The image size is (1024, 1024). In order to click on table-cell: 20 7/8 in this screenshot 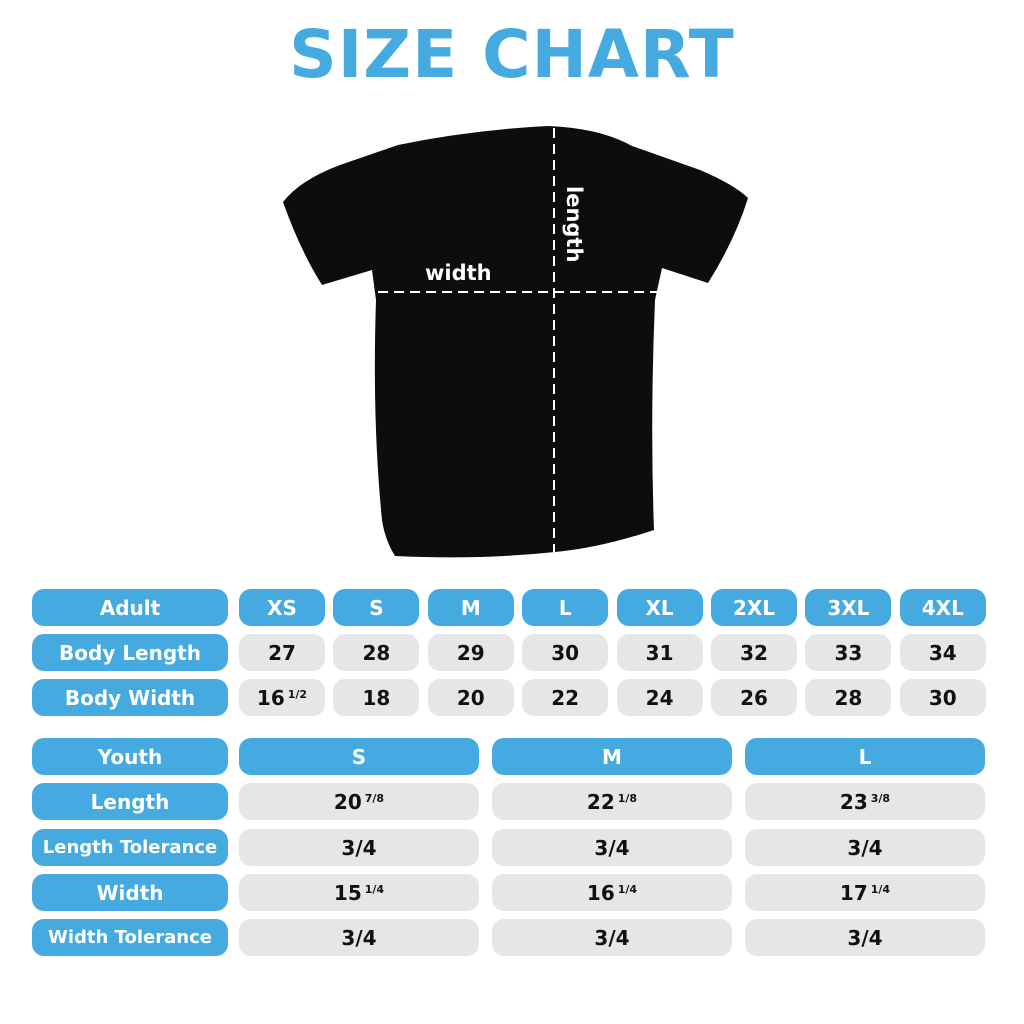, I will do `click(359, 801)`.